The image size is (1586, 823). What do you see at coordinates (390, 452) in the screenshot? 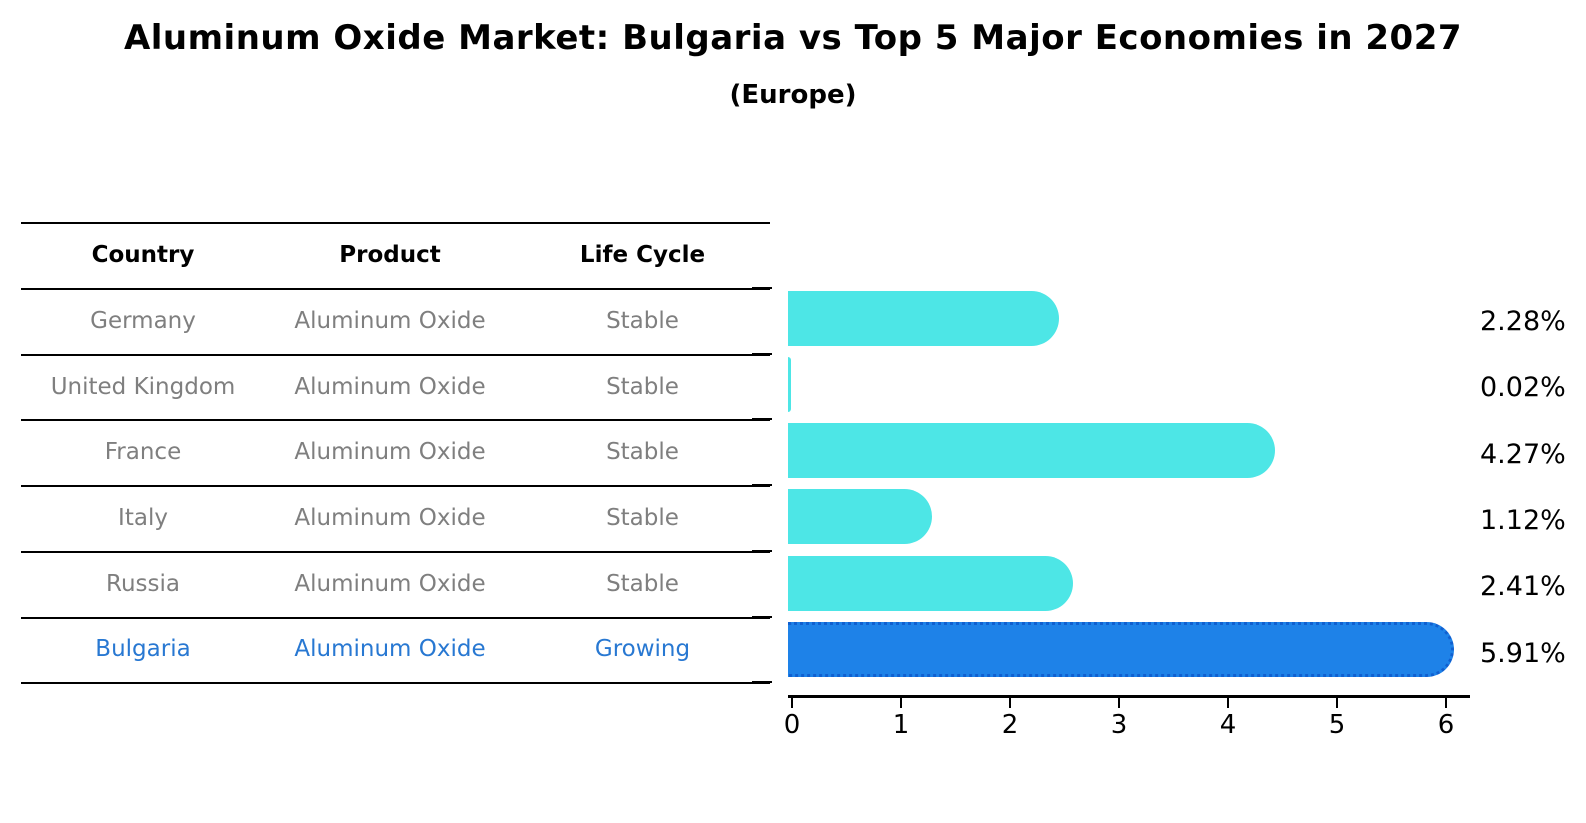
I see `table-row-france-cell-1: Aluminum Oxide` at bounding box center [390, 452].